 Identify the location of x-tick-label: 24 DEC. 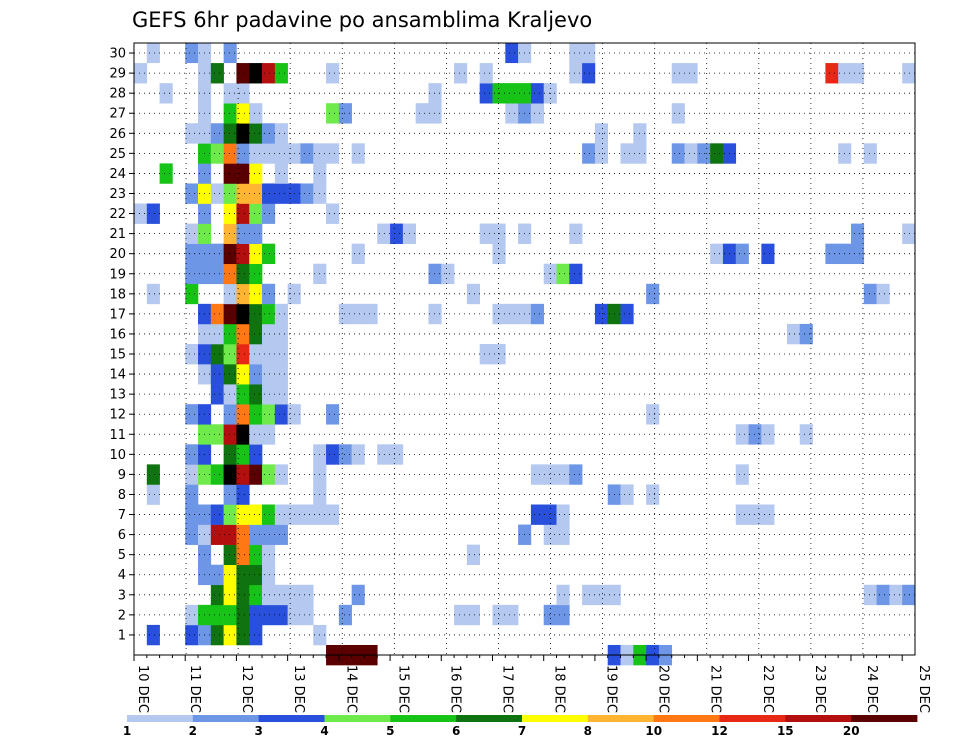
(871, 689).